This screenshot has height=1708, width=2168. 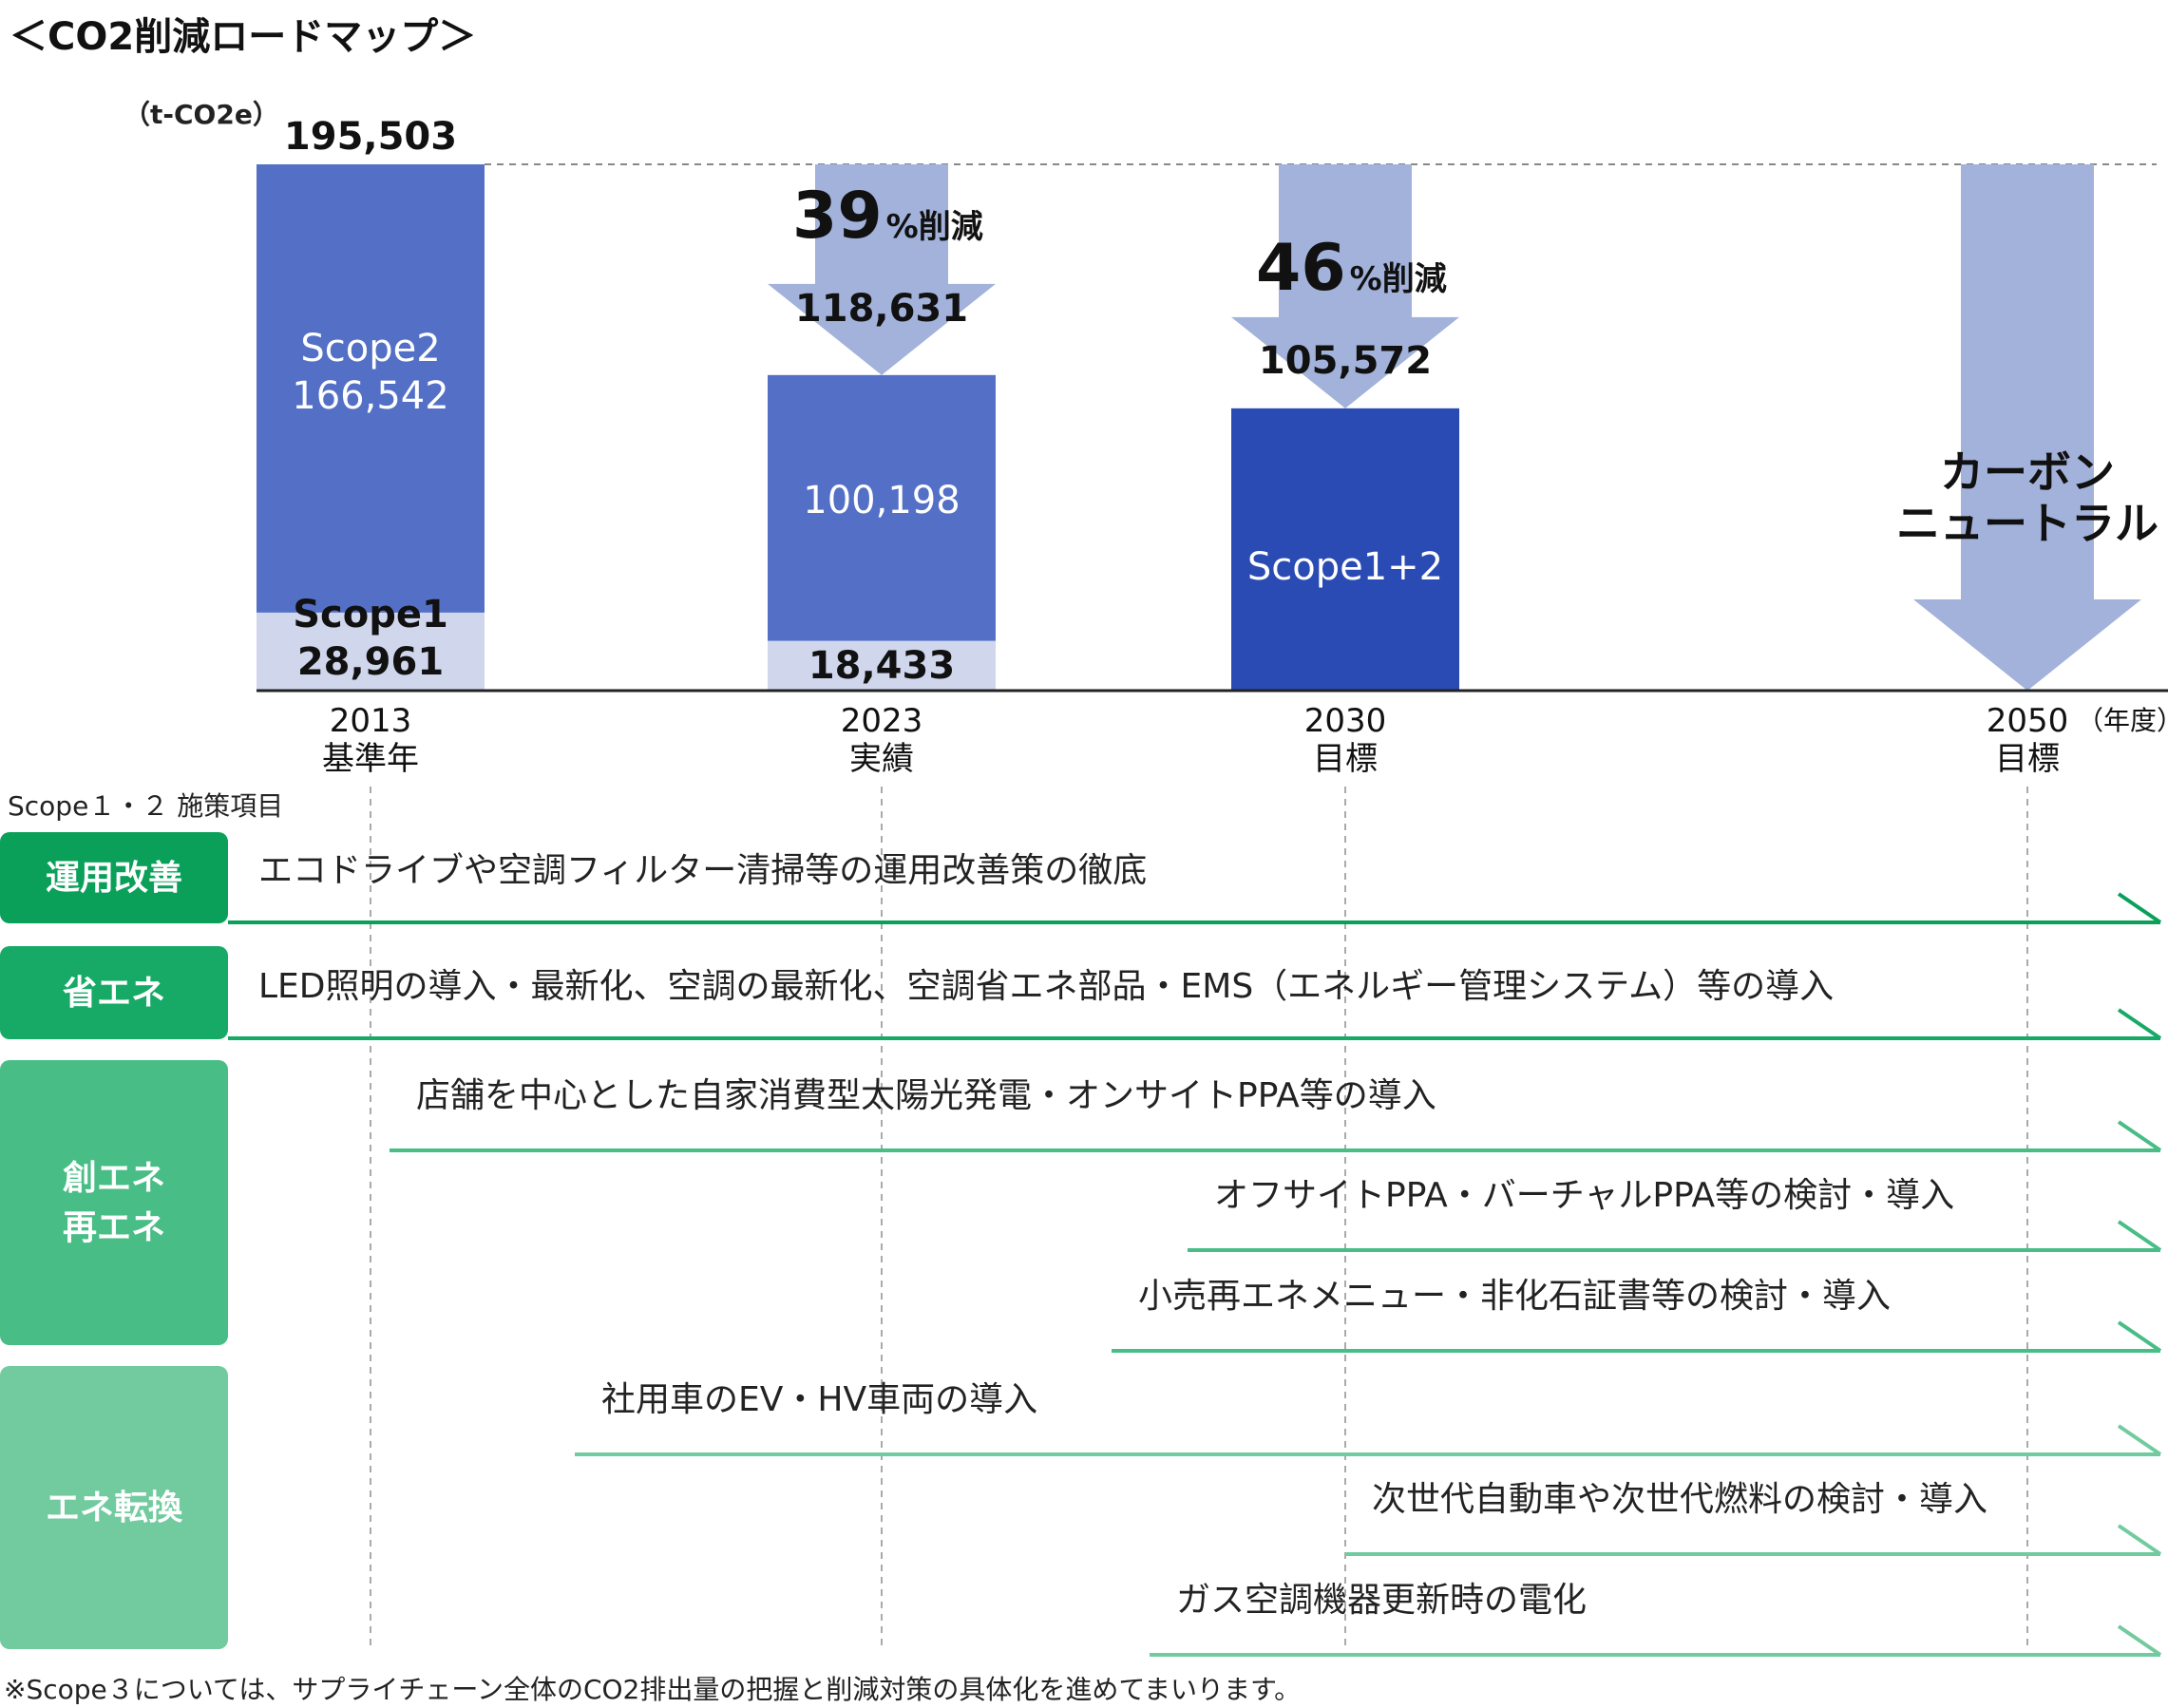 What do you see at coordinates (882, 269) in the screenshot?
I see `arrow-2023` at bounding box center [882, 269].